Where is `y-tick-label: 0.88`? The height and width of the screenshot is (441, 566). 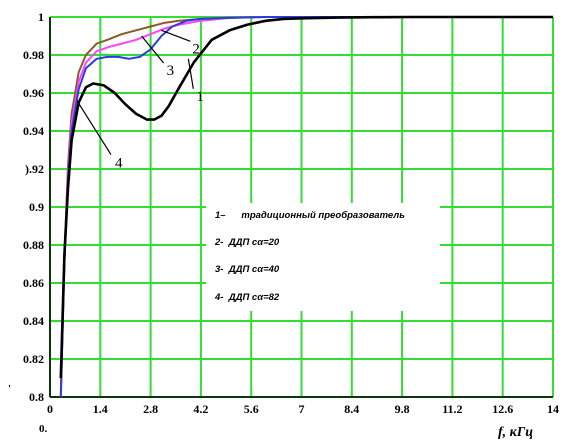 y-tick-label: 0.88 is located at coordinates (33, 245).